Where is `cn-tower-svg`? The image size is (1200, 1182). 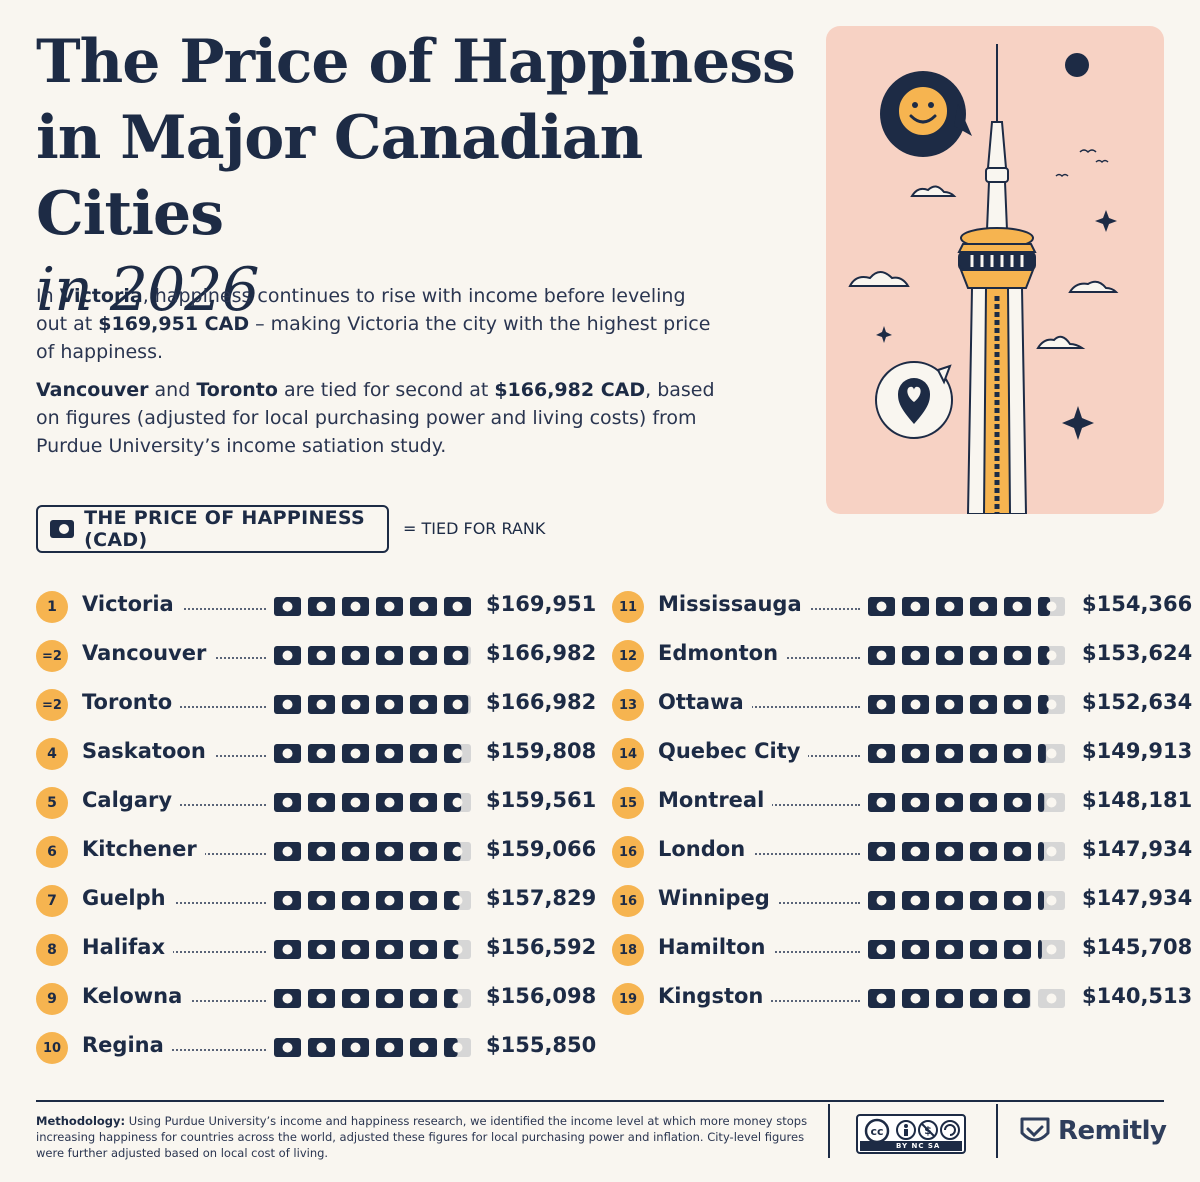
cn-tower-svg is located at coordinates (983, 279).